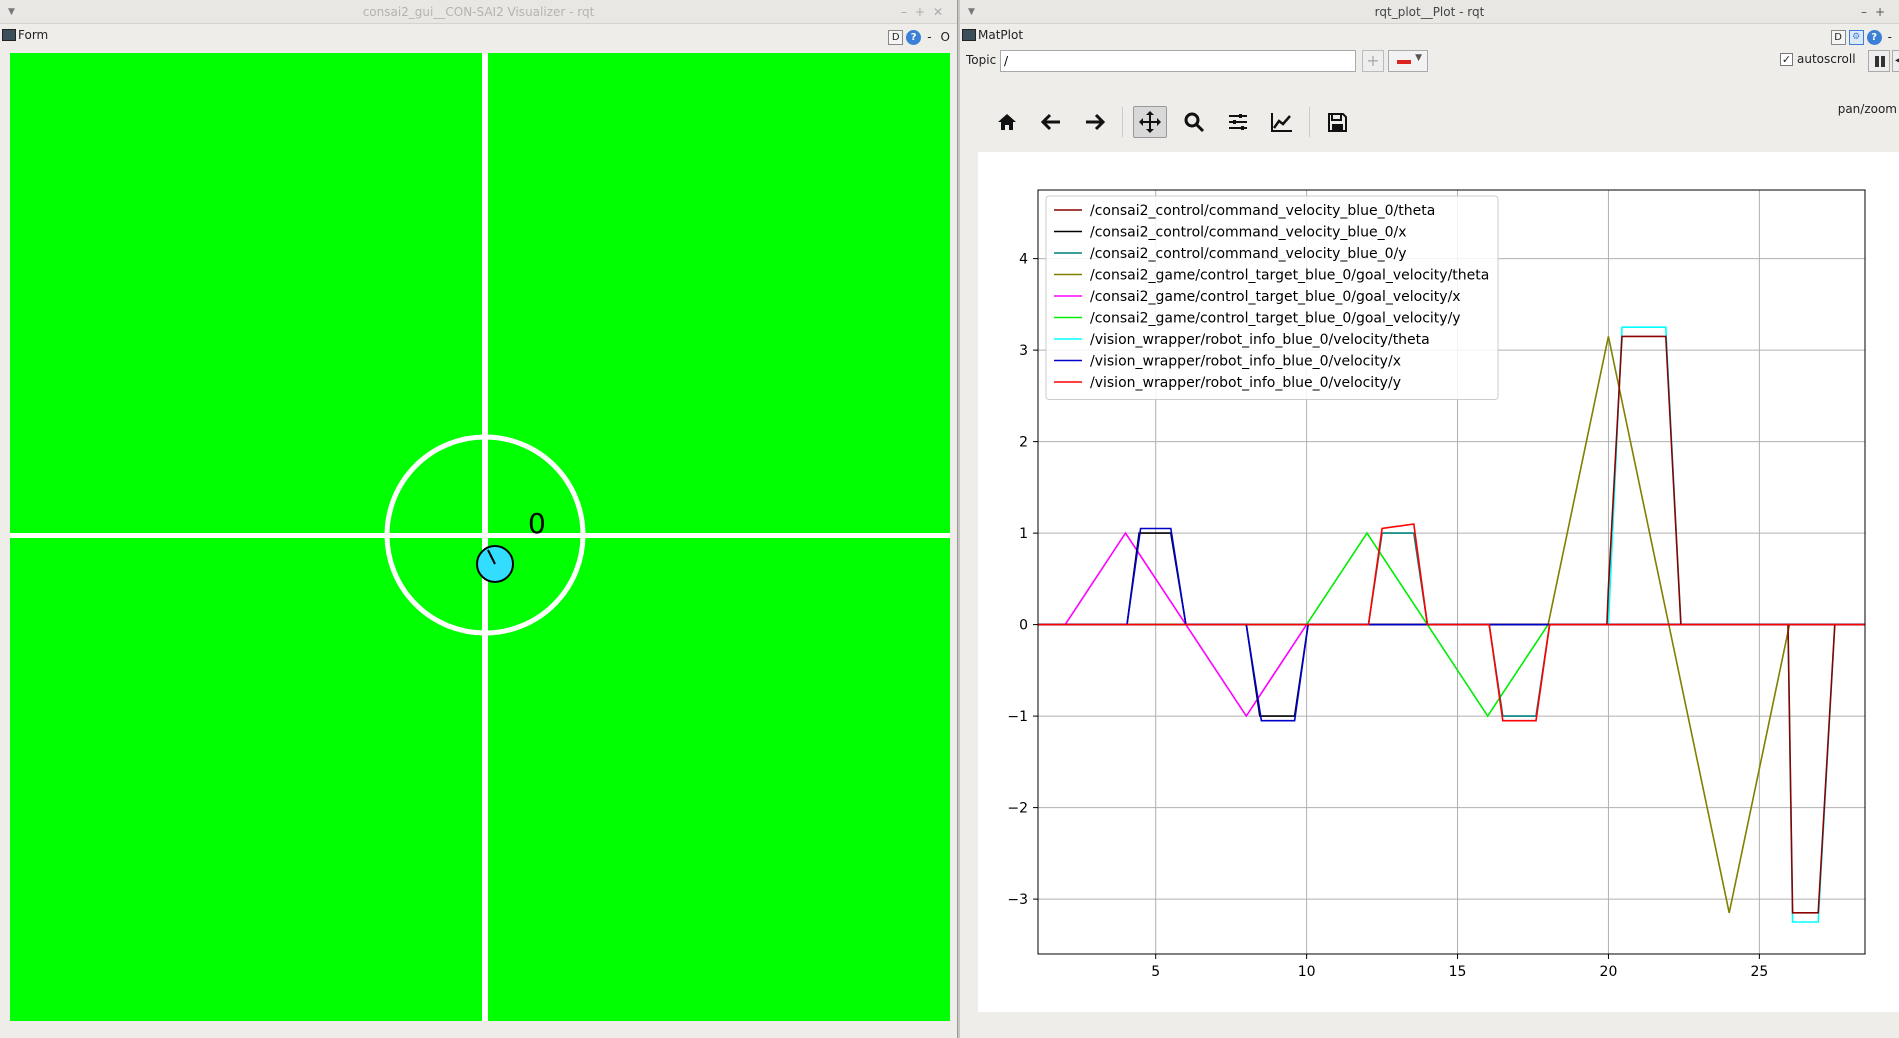  I want to click on pan-button, so click(1150, 122).